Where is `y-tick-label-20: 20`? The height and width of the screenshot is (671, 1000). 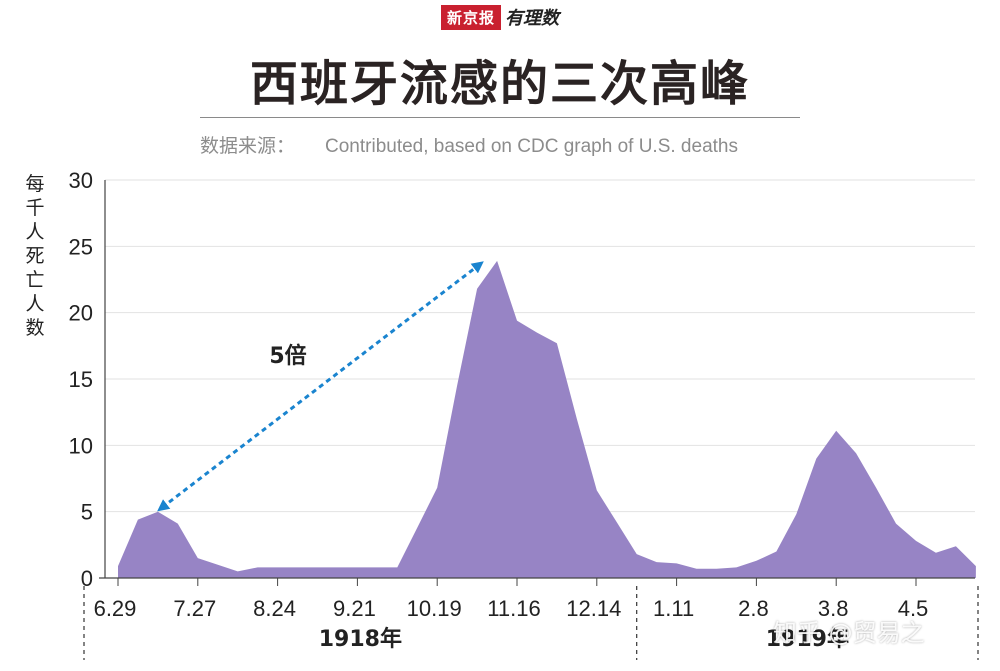
y-tick-label-20: 20 is located at coordinates (81, 313).